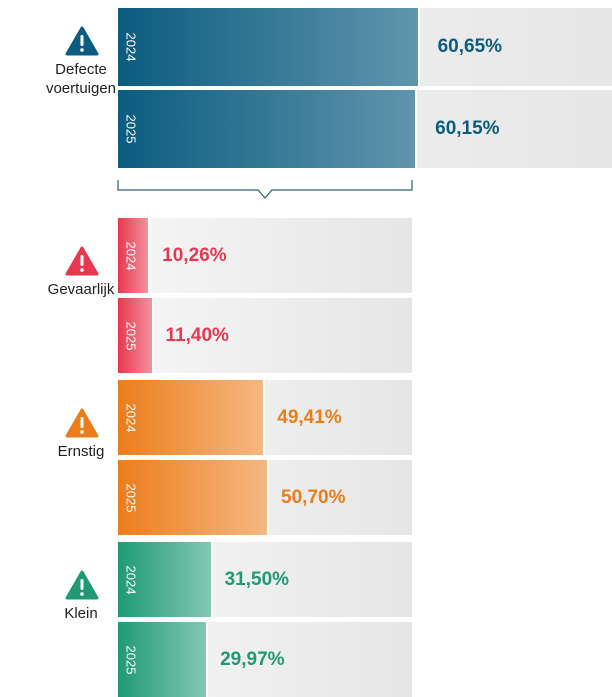 This screenshot has height=697, width=612. Describe the element at coordinates (81, 613) in the screenshot. I see `category-label: Klein` at that location.